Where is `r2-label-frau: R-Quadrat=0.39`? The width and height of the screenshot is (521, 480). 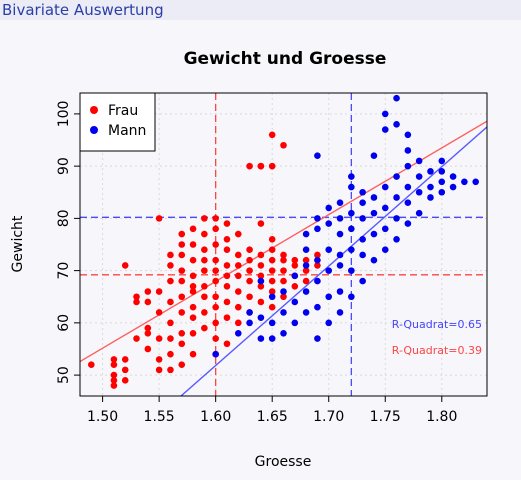
r2-label-frau: R-Quadrat=0.39 is located at coordinates (437, 350).